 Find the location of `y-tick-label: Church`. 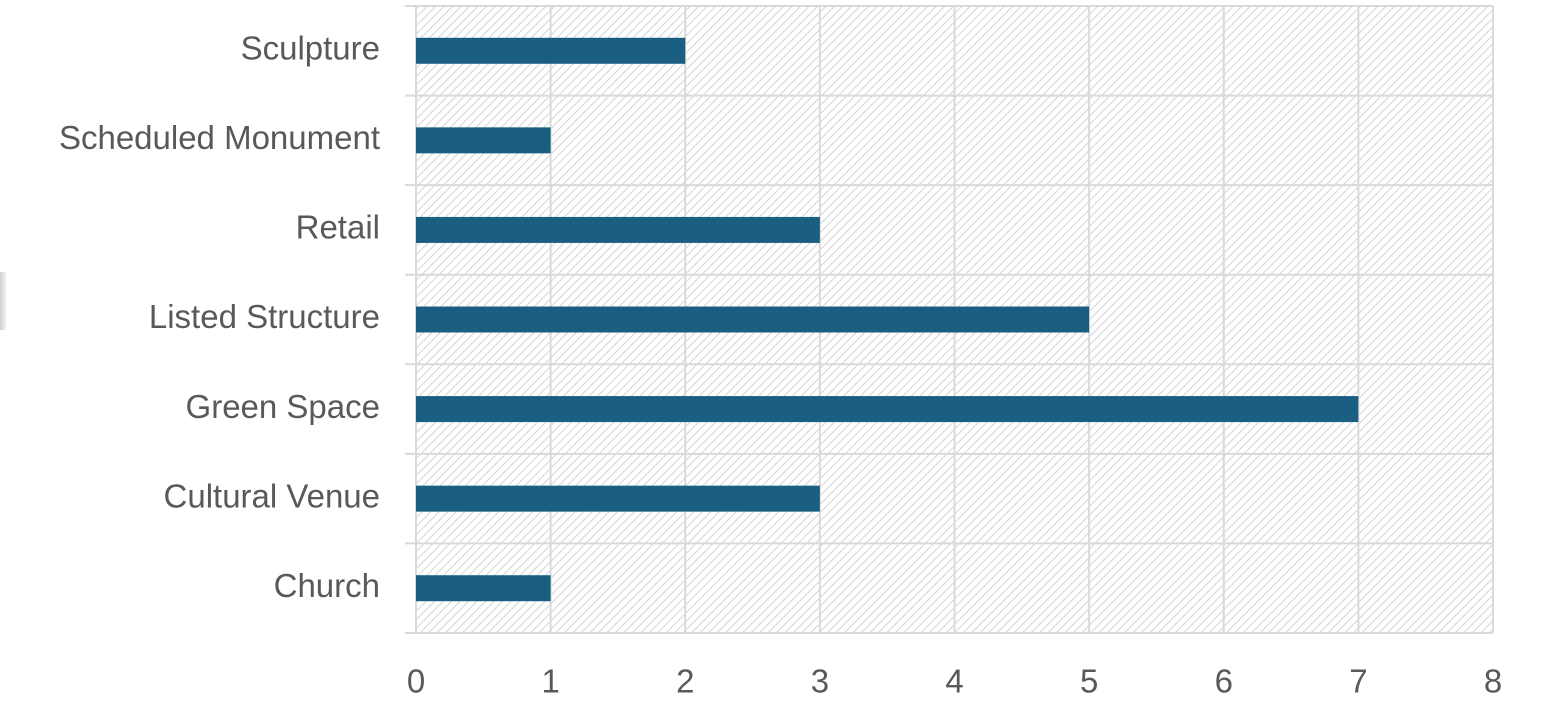

y-tick-label: Church is located at coordinates (327, 585).